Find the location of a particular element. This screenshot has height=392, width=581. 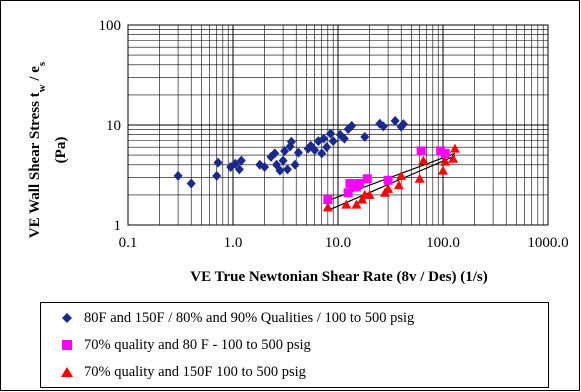

y-axis-title-main: VE Wall Shear Stress t is located at coordinates (35, 165).